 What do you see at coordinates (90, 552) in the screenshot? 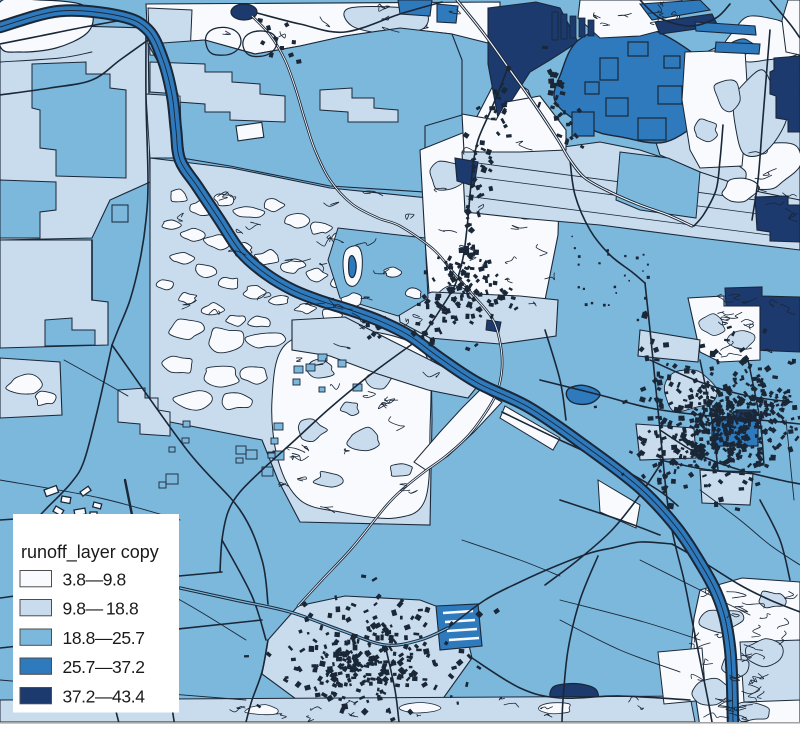
I see `svg-text: runoff_layer copy` at bounding box center [90, 552].